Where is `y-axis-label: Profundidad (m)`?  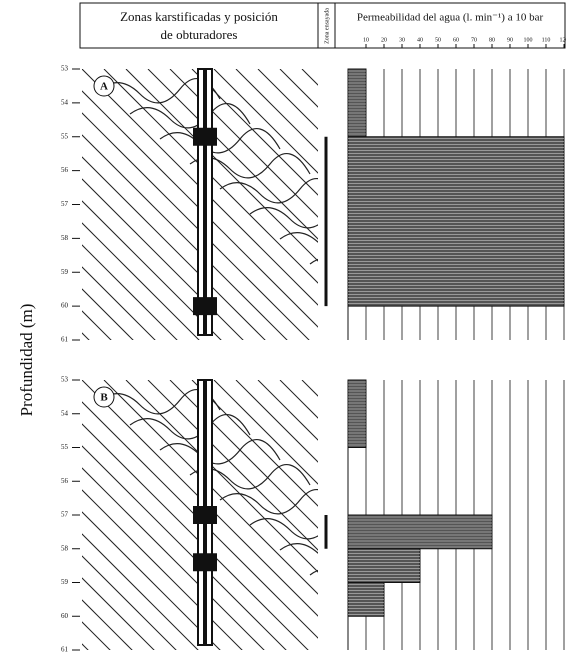
y-axis-label: Profundidad (m) is located at coordinates (26, 360).